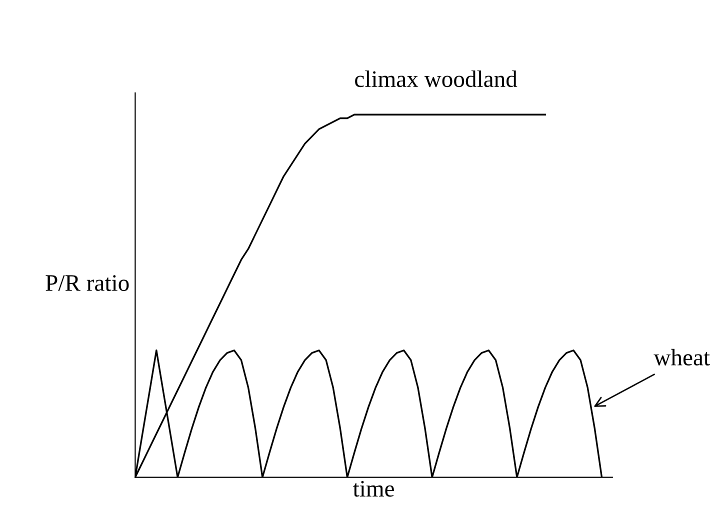 This screenshot has width=723, height=516. What do you see at coordinates (436, 79) in the screenshot?
I see `series-label: climax woodland` at bounding box center [436, 79].